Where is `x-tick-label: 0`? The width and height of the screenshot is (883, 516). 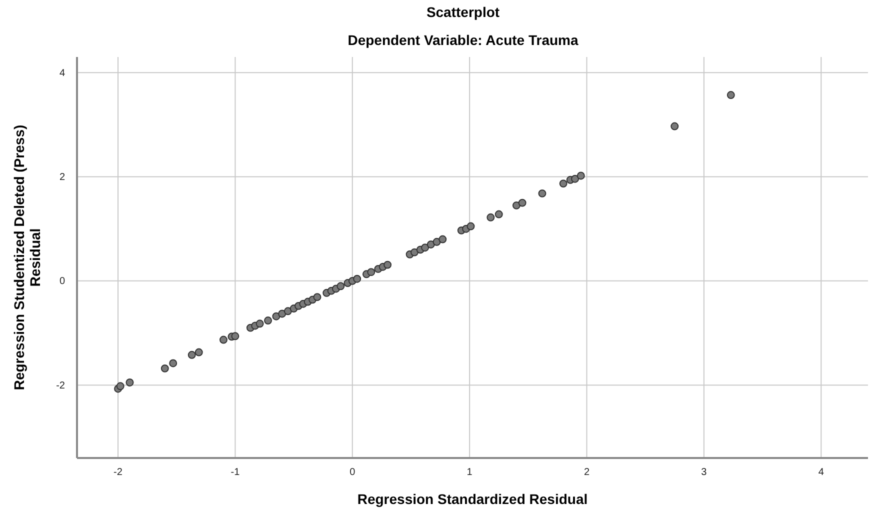 x-tick-label: 0 is located at coordinates (353, 472).